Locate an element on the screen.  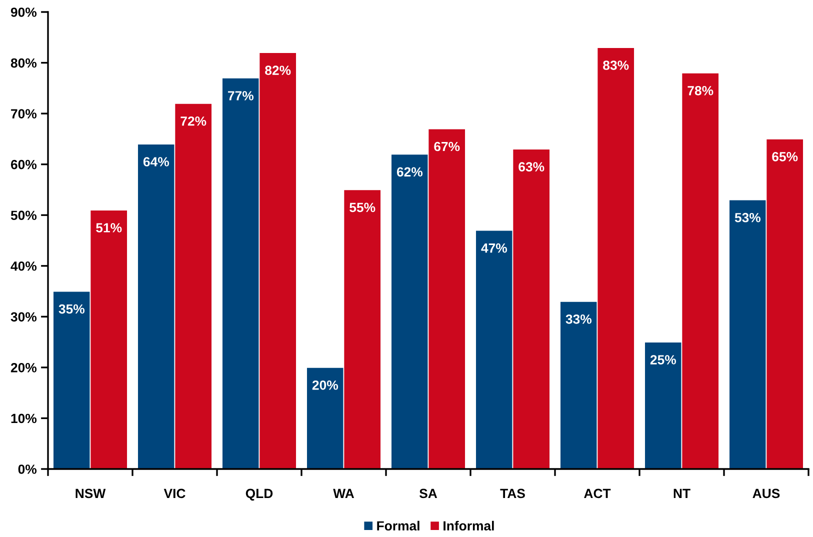
x-tick-label: WA is located at coordinates (343, 493).